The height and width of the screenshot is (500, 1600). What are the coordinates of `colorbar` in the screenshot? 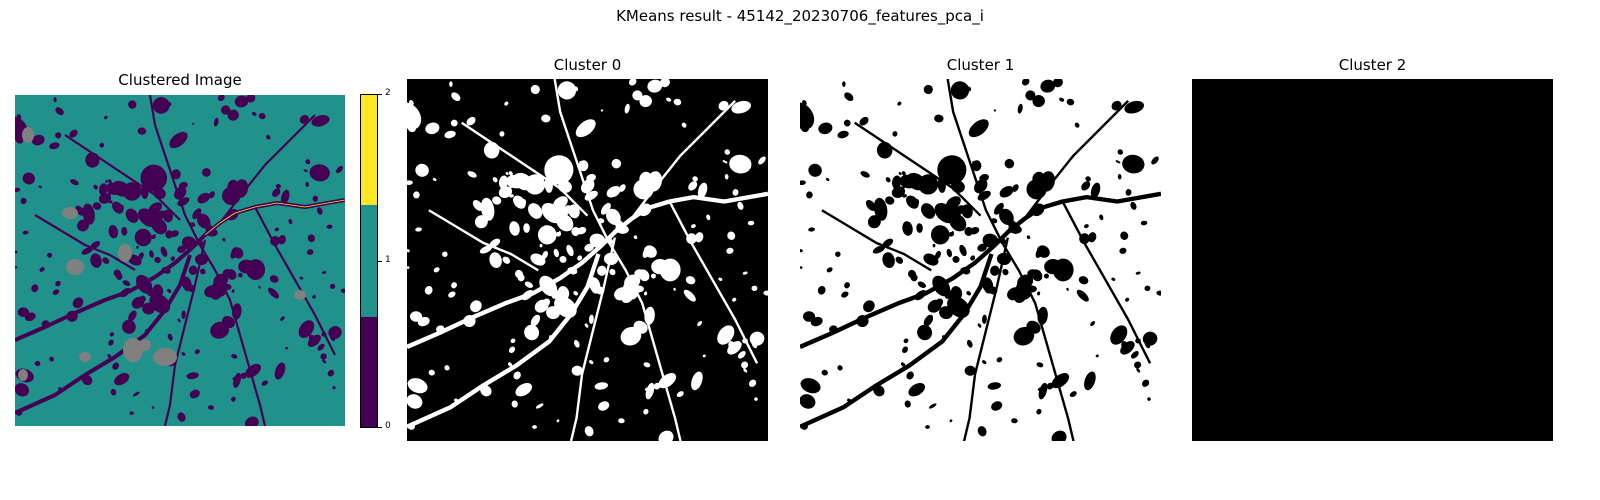 It's located at (369, 261).